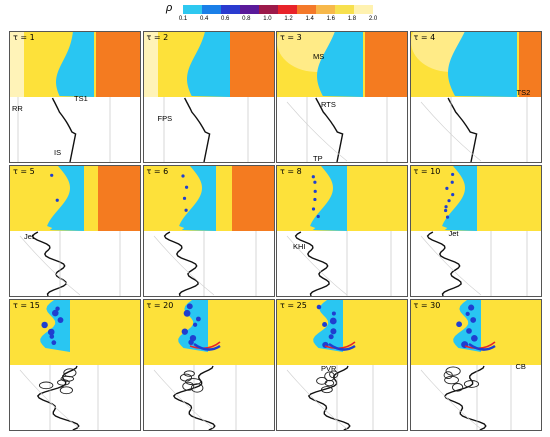  I want to click on simulation-panel: τ = 1 TS1 RR IS, so click(75, 97).